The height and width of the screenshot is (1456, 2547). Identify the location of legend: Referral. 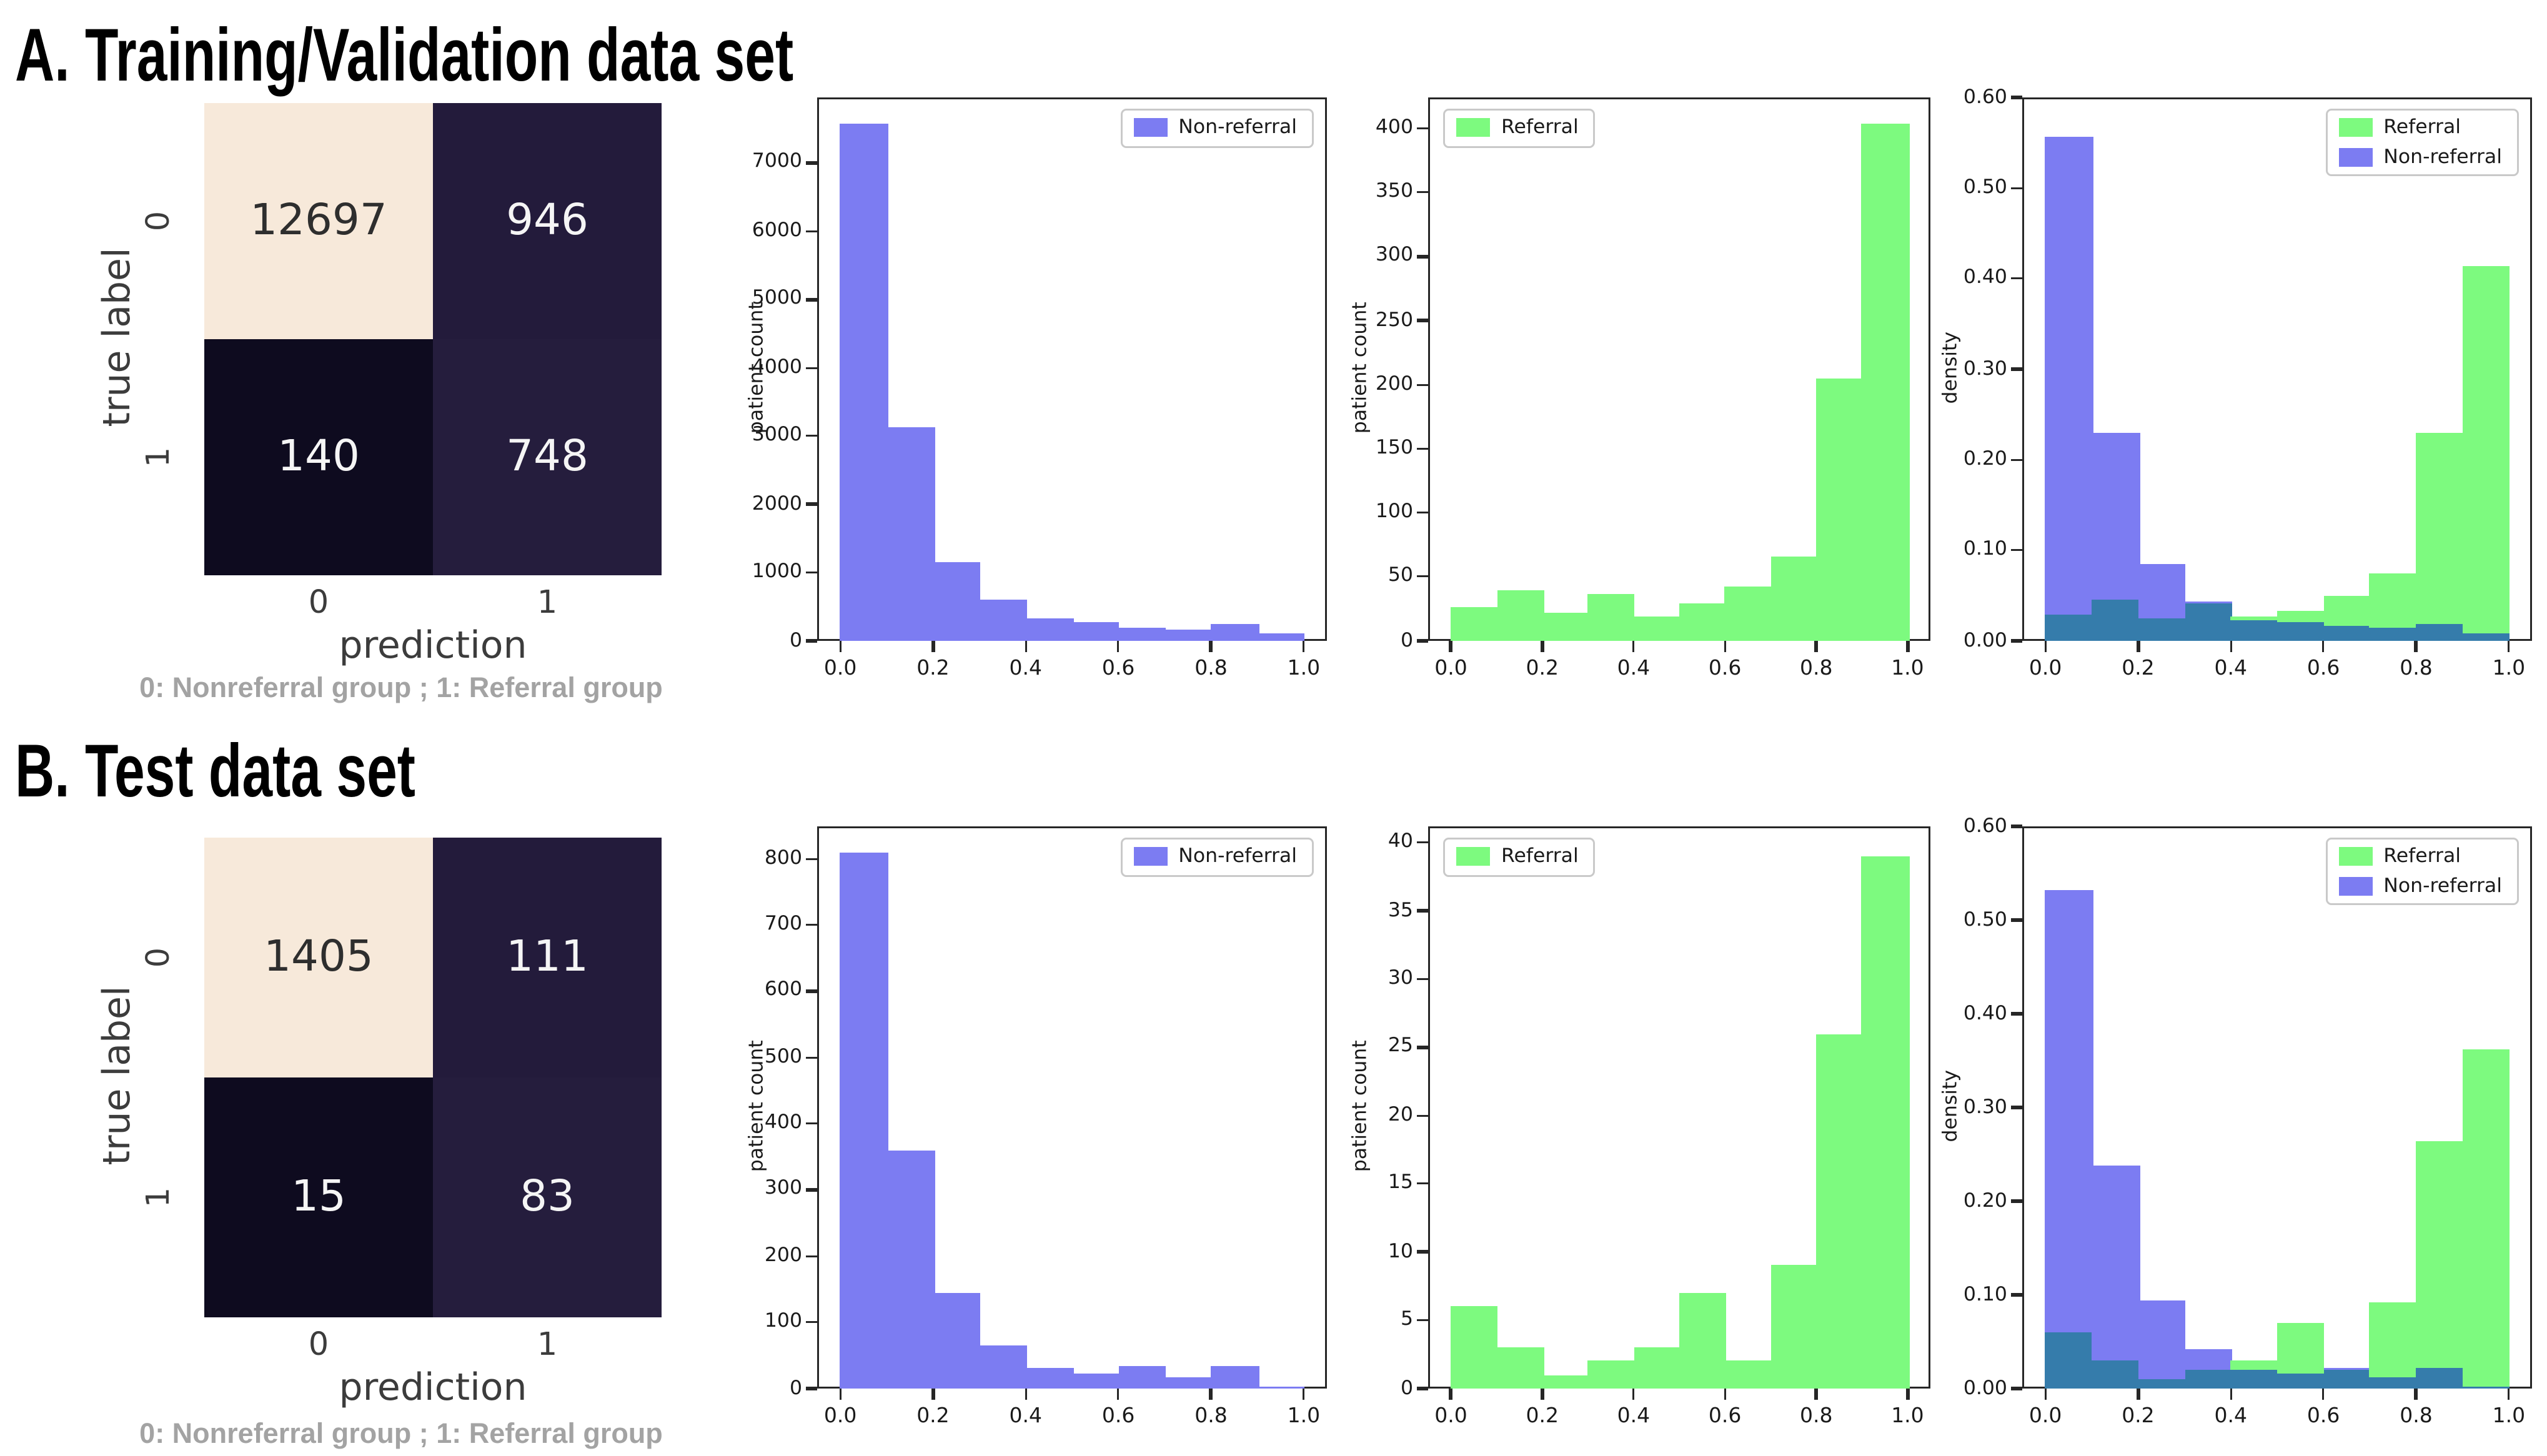
(1519, 128).